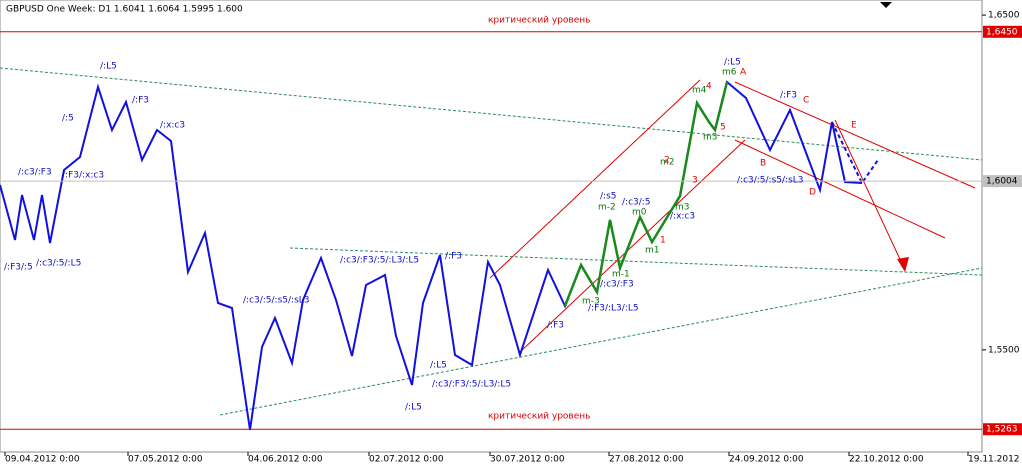  I want to click on price-label: 1,6450, so click(1002, 32).